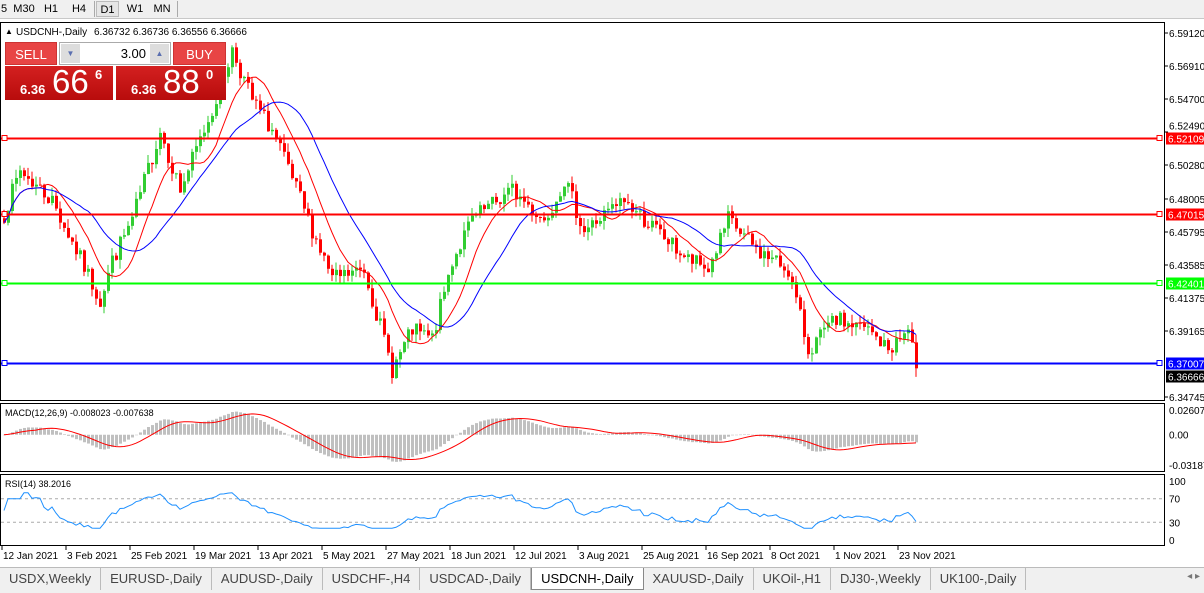 This screenshot has height=593, width=1204. What do you see at coordinates (31, 53) in the screenshot?
I see `sell-button: SELL` at bounding box center [31, 53].